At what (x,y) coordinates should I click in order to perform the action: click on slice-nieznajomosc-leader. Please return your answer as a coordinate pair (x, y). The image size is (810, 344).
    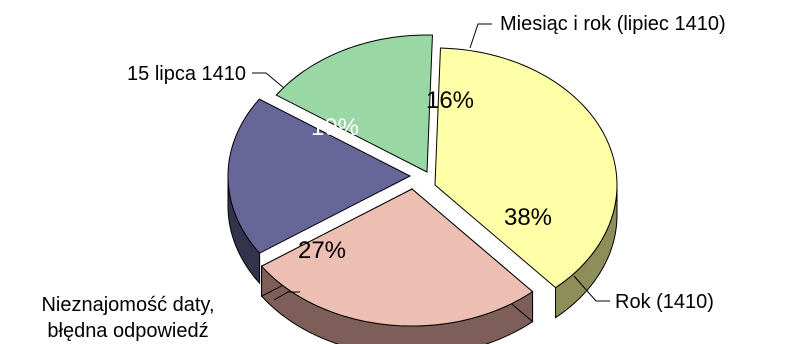
    Looking at the image, I should click on (286, 296).